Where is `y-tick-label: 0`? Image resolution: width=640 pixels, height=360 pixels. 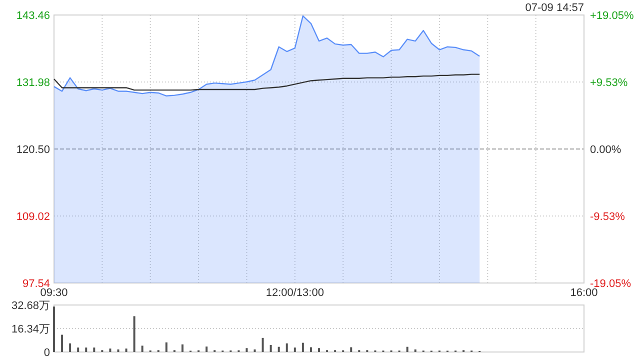 y-tick-label: 0 is located at coordinates (47, 353).